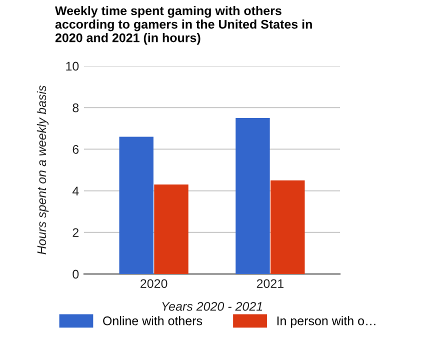 This screenshot has height=339, width=437. I want to click on y-tick-label: 0, so click(75, 274).